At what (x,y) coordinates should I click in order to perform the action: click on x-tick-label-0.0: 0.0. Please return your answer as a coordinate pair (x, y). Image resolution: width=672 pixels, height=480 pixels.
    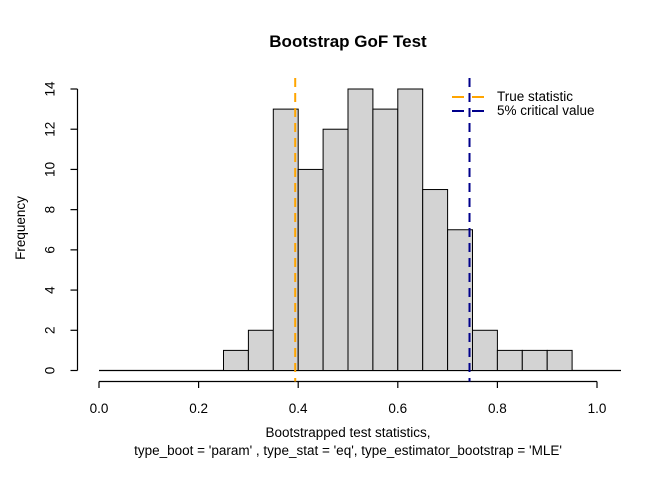
    Looking at the image, I should click on (99, 408).